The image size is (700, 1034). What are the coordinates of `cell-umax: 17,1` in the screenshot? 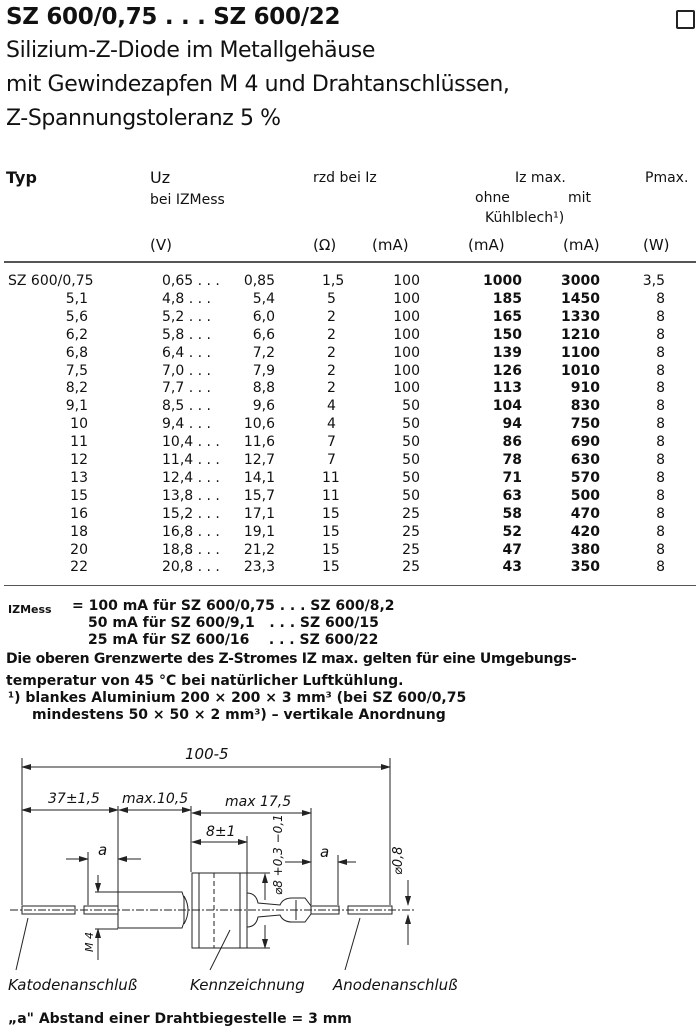 It's located at (259, 513).